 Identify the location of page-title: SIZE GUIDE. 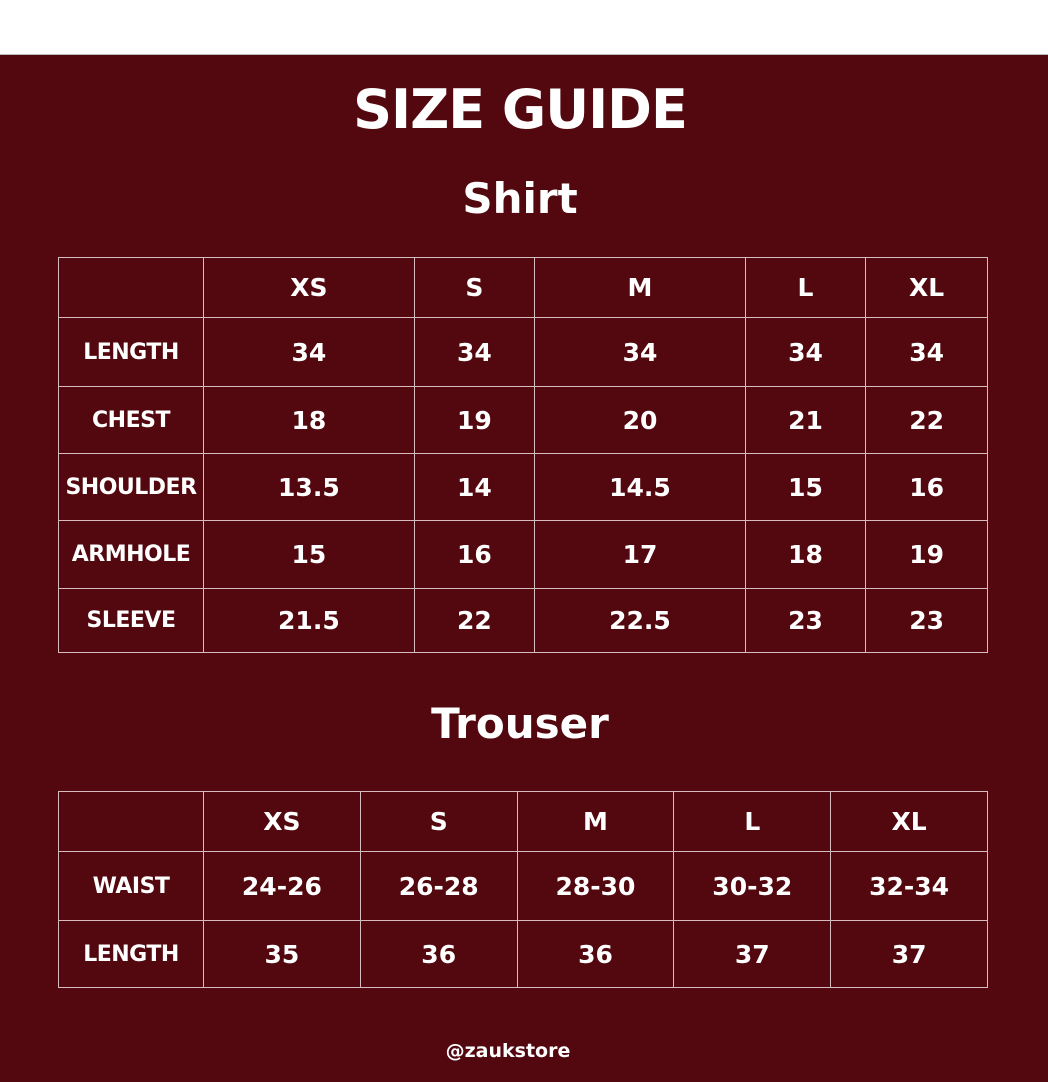
(520, 109).